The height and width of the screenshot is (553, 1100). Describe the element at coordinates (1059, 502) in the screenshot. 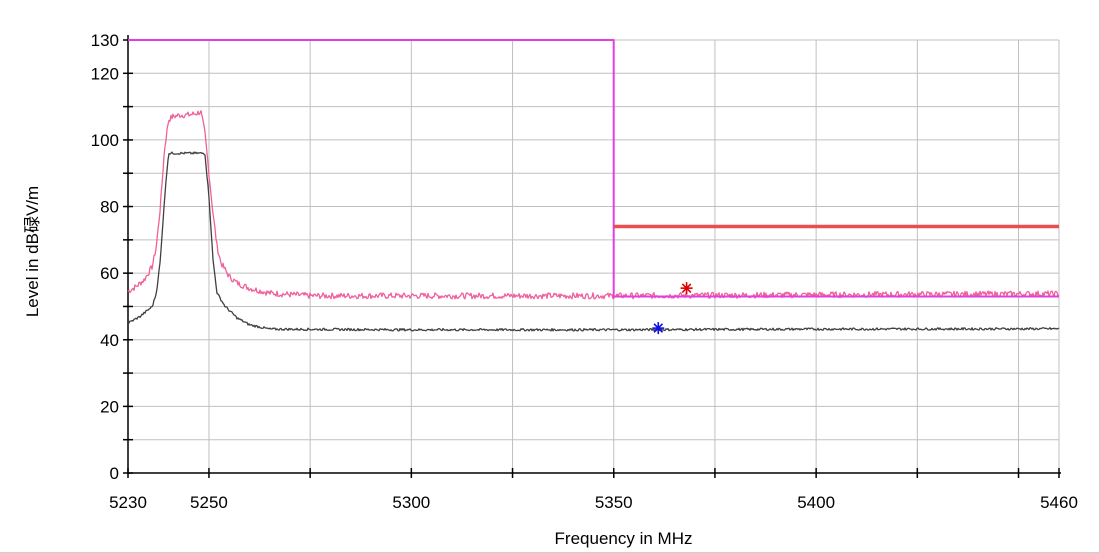

I see `x-tick-label: 5460` at that location.